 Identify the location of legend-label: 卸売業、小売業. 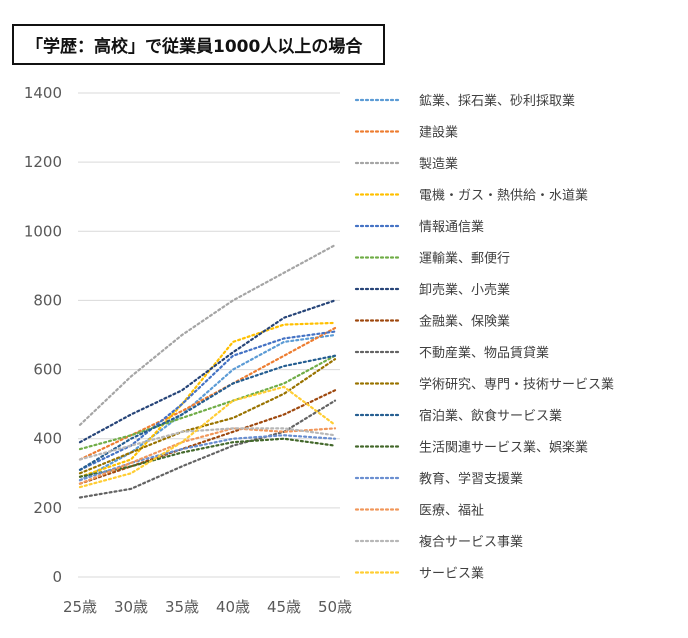
(464, 290).